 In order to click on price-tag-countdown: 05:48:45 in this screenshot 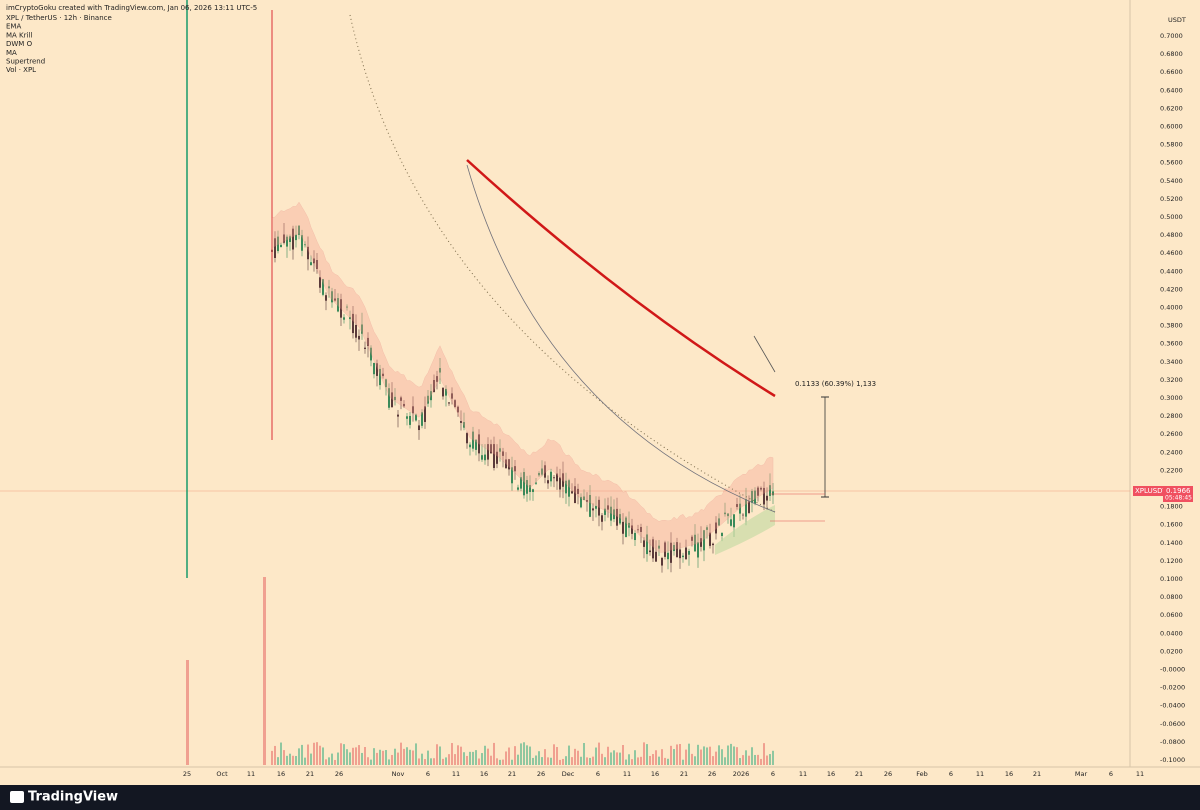, I will do `click(1178, 498)`.